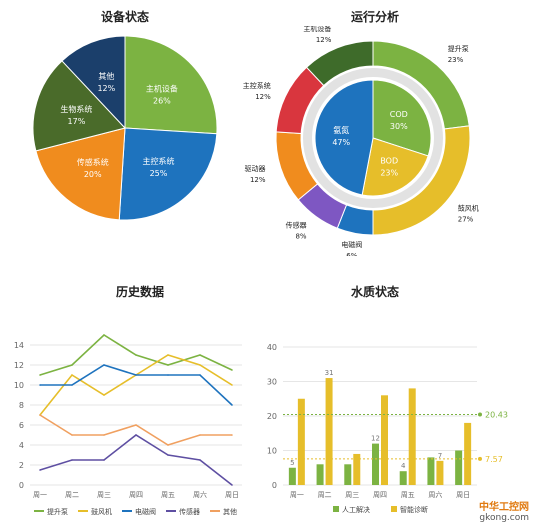 The height and width of the screenshot is (527, 535). Describe the element at coordinates (124, 17) in the screenshot. I see `pie1-title: 设备状态` at that location.